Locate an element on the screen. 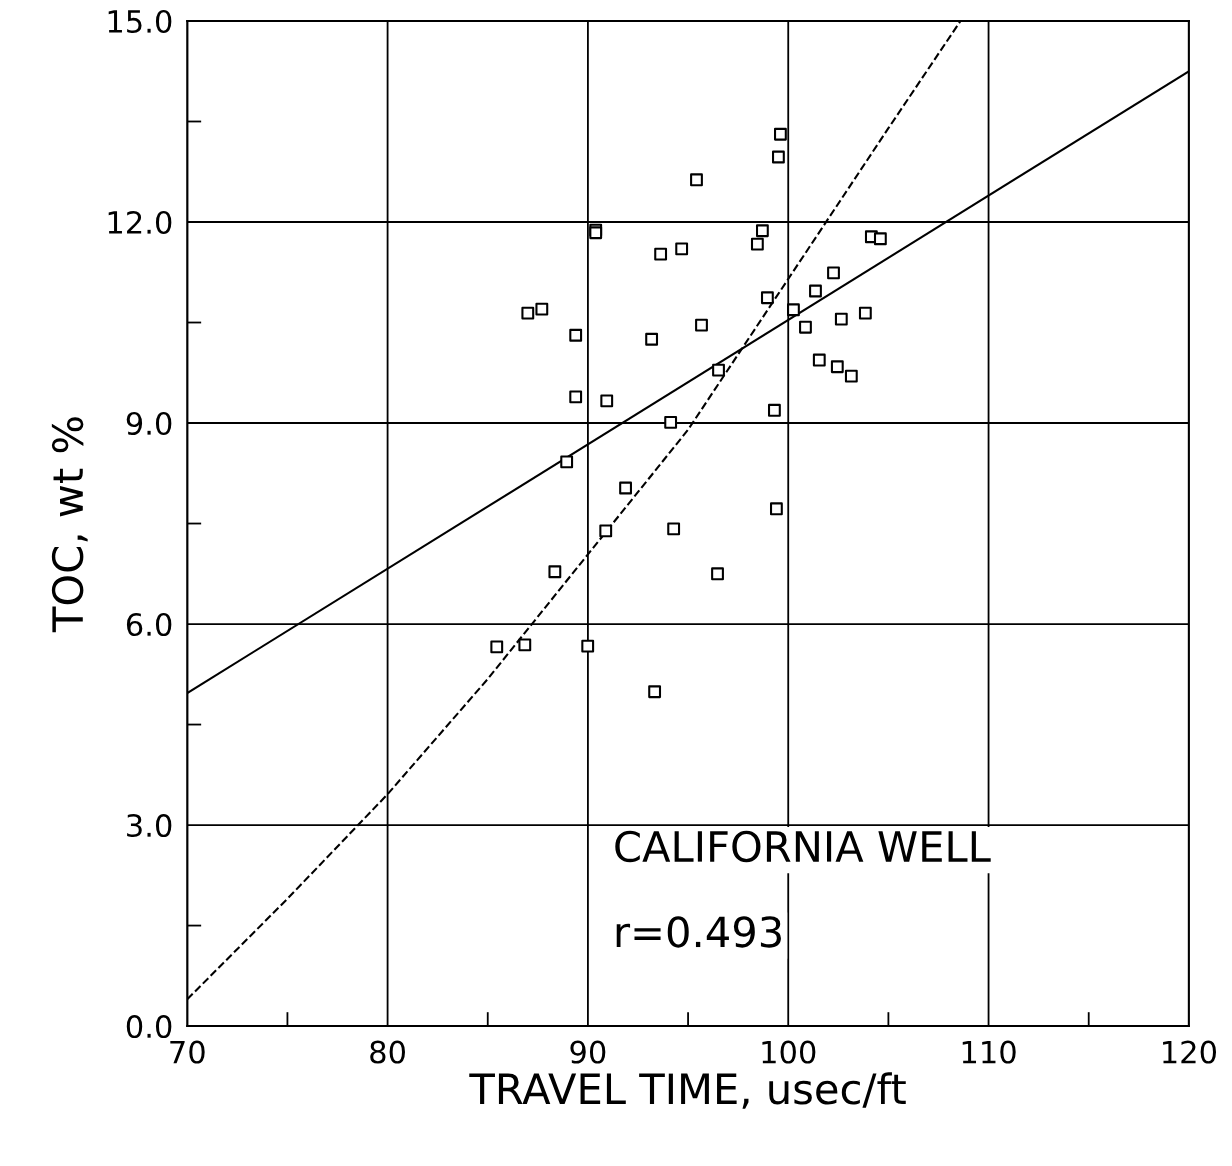 The height and width of the screenshot is (1166, 1232). y-tick-label: 0.0 is located at coordinates (149, 1027).